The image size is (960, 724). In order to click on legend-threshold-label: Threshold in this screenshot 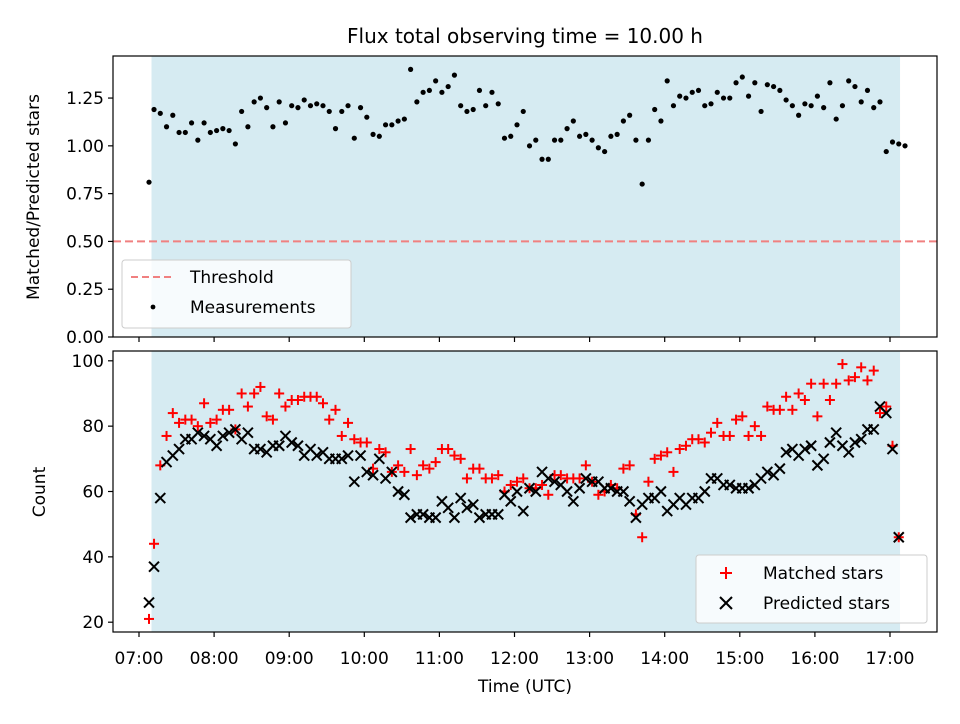, I will do `click(231, 278)`.